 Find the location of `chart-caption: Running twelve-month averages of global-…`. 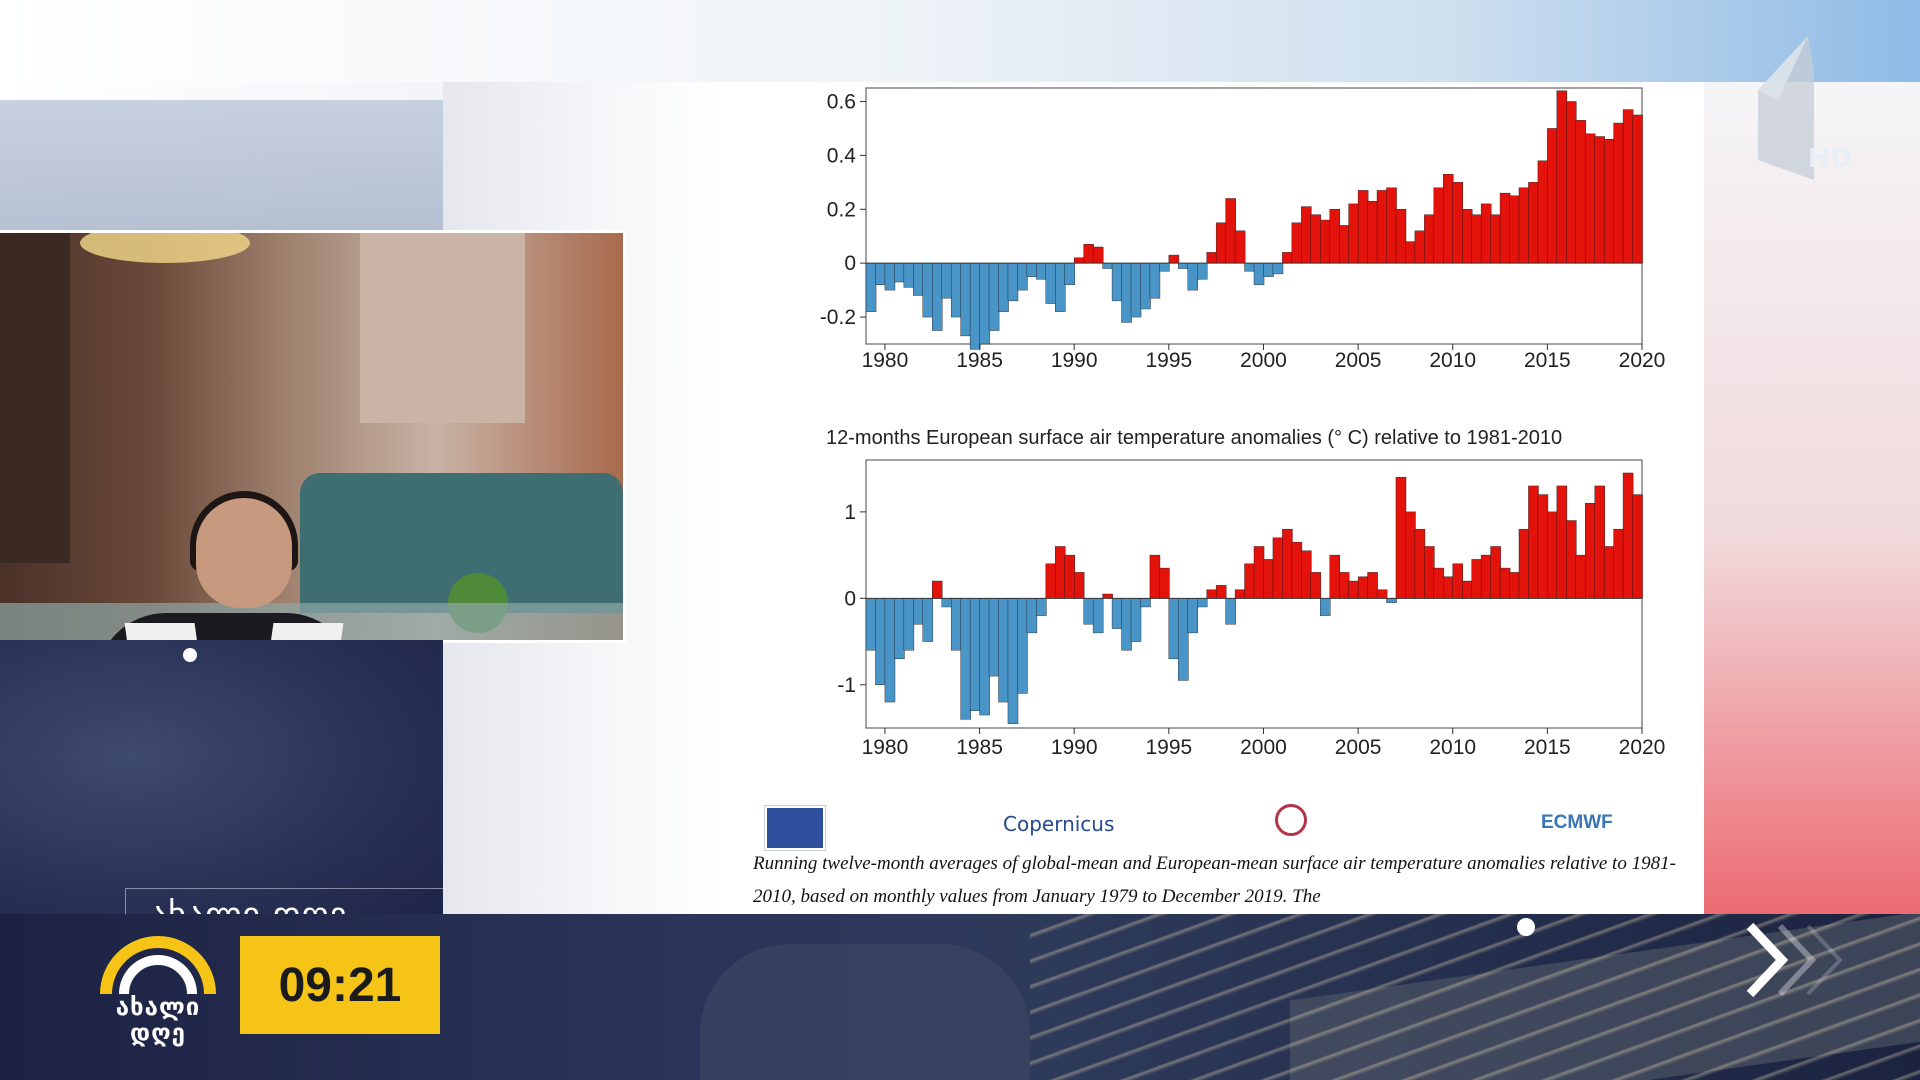

chart-caption: Running twelve-month averages of global-… is located at coordinates (1214, 880).